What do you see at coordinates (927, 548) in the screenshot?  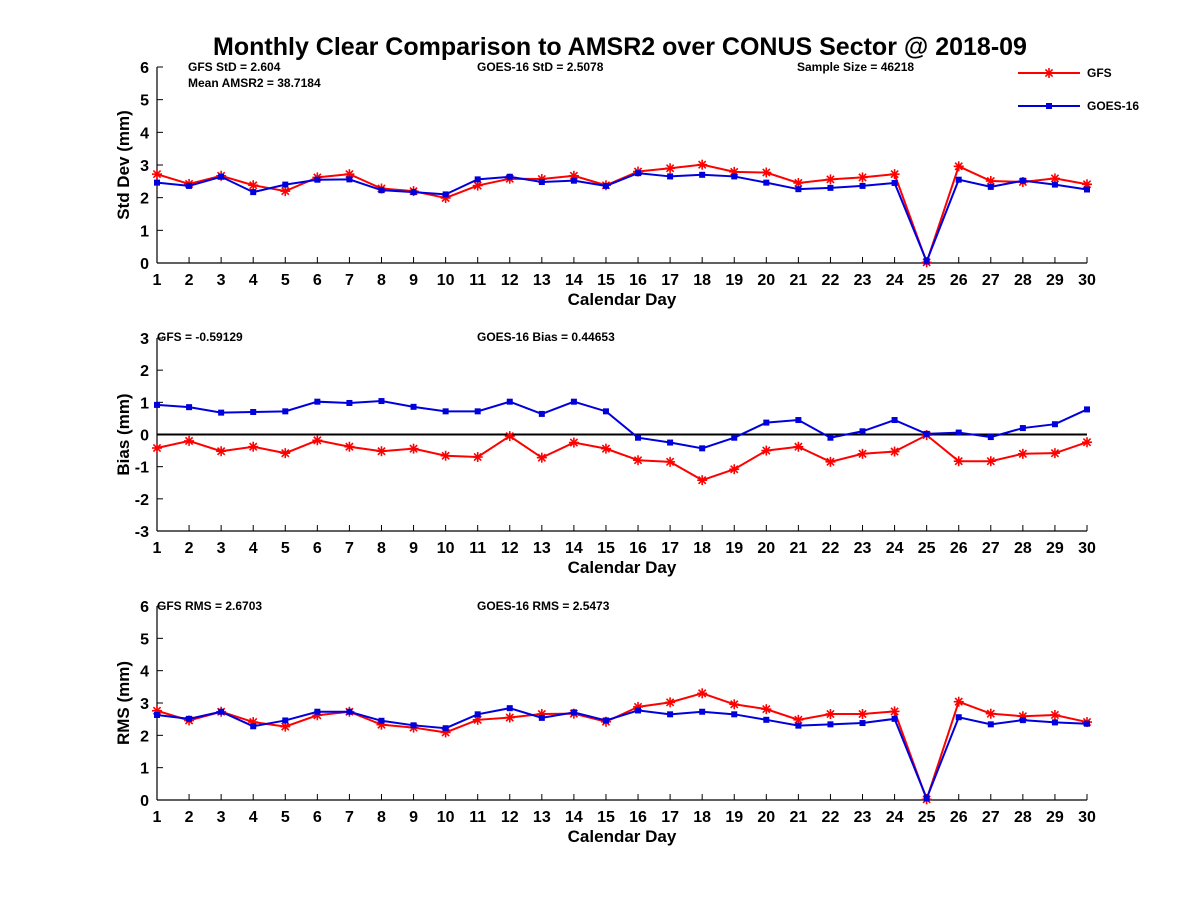 I see `x-tick-label: 25` at bounding box center [927, 548].